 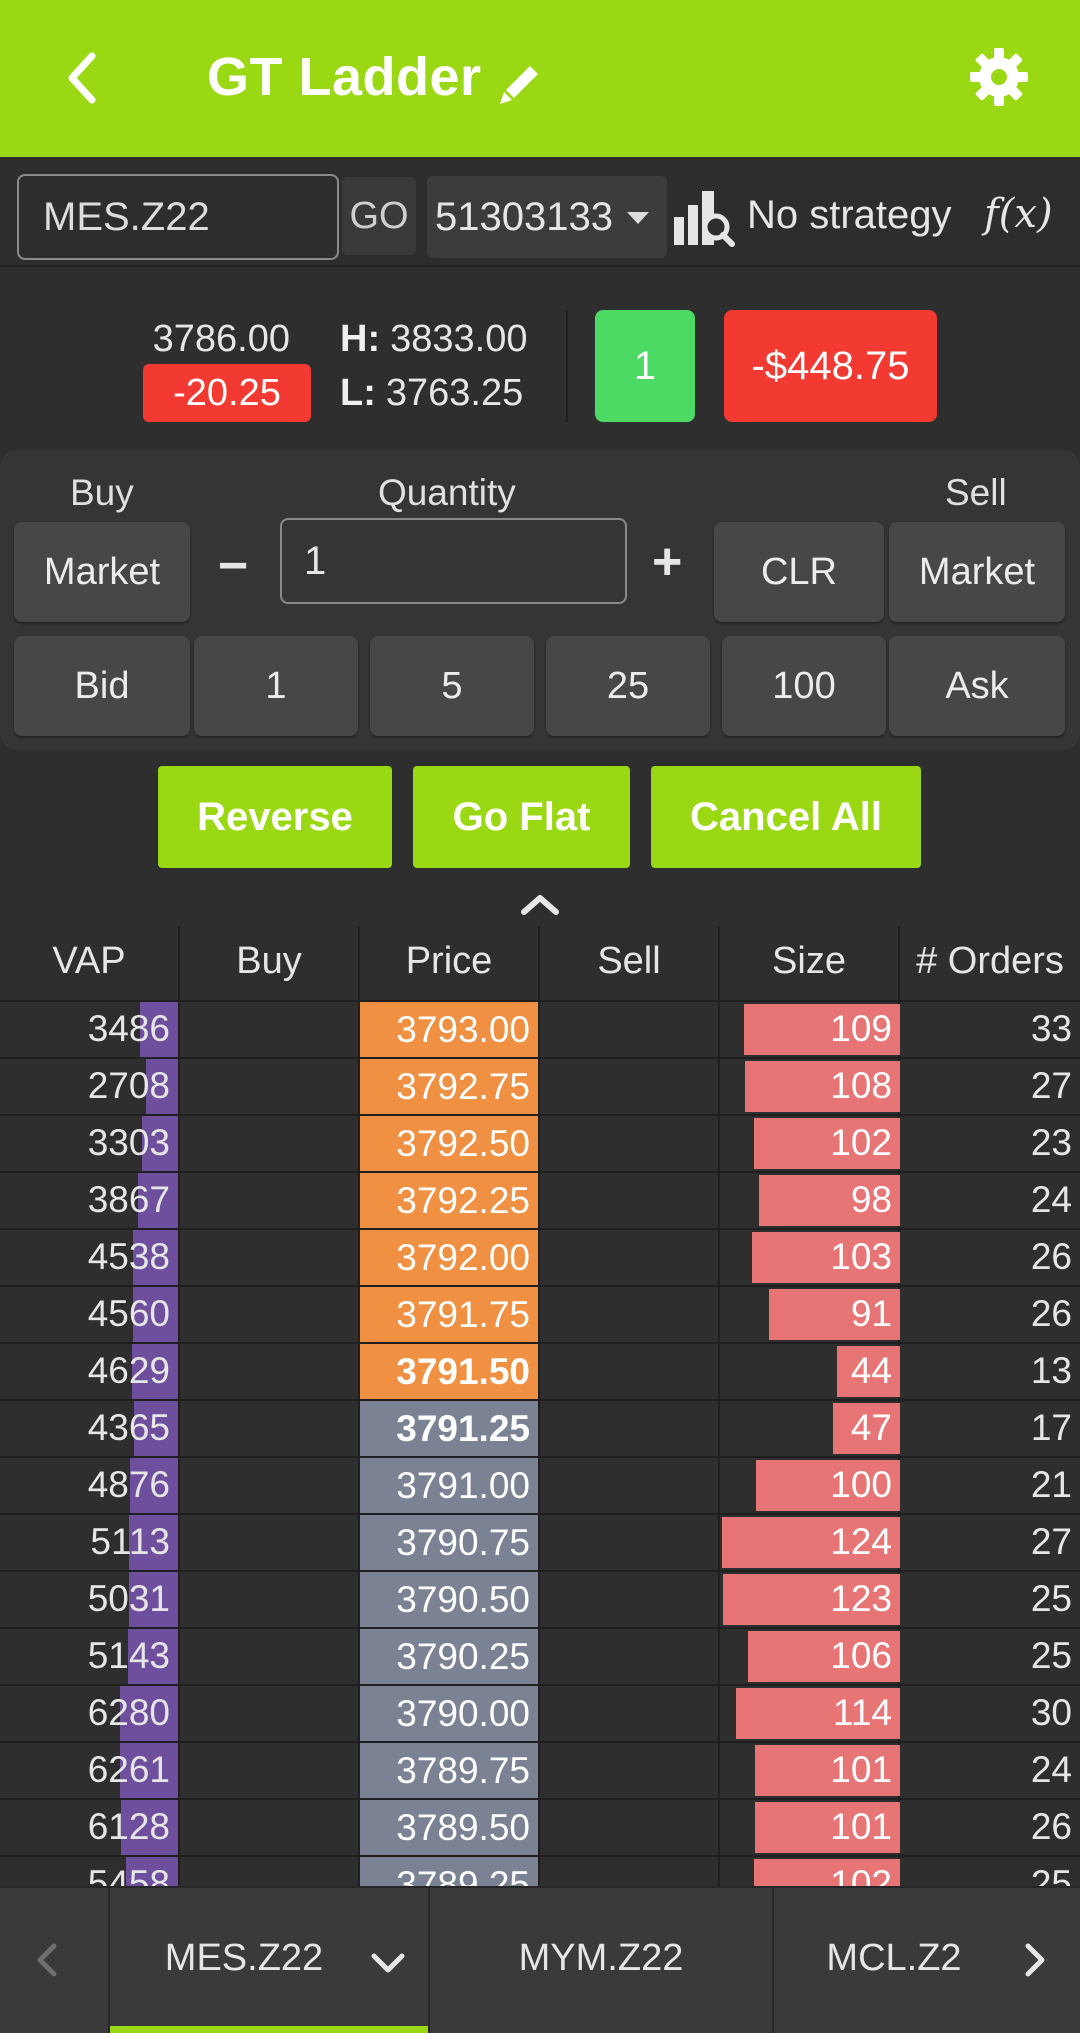 I want to click on price-cell: 3790.50, so click(x=449, y=1599).